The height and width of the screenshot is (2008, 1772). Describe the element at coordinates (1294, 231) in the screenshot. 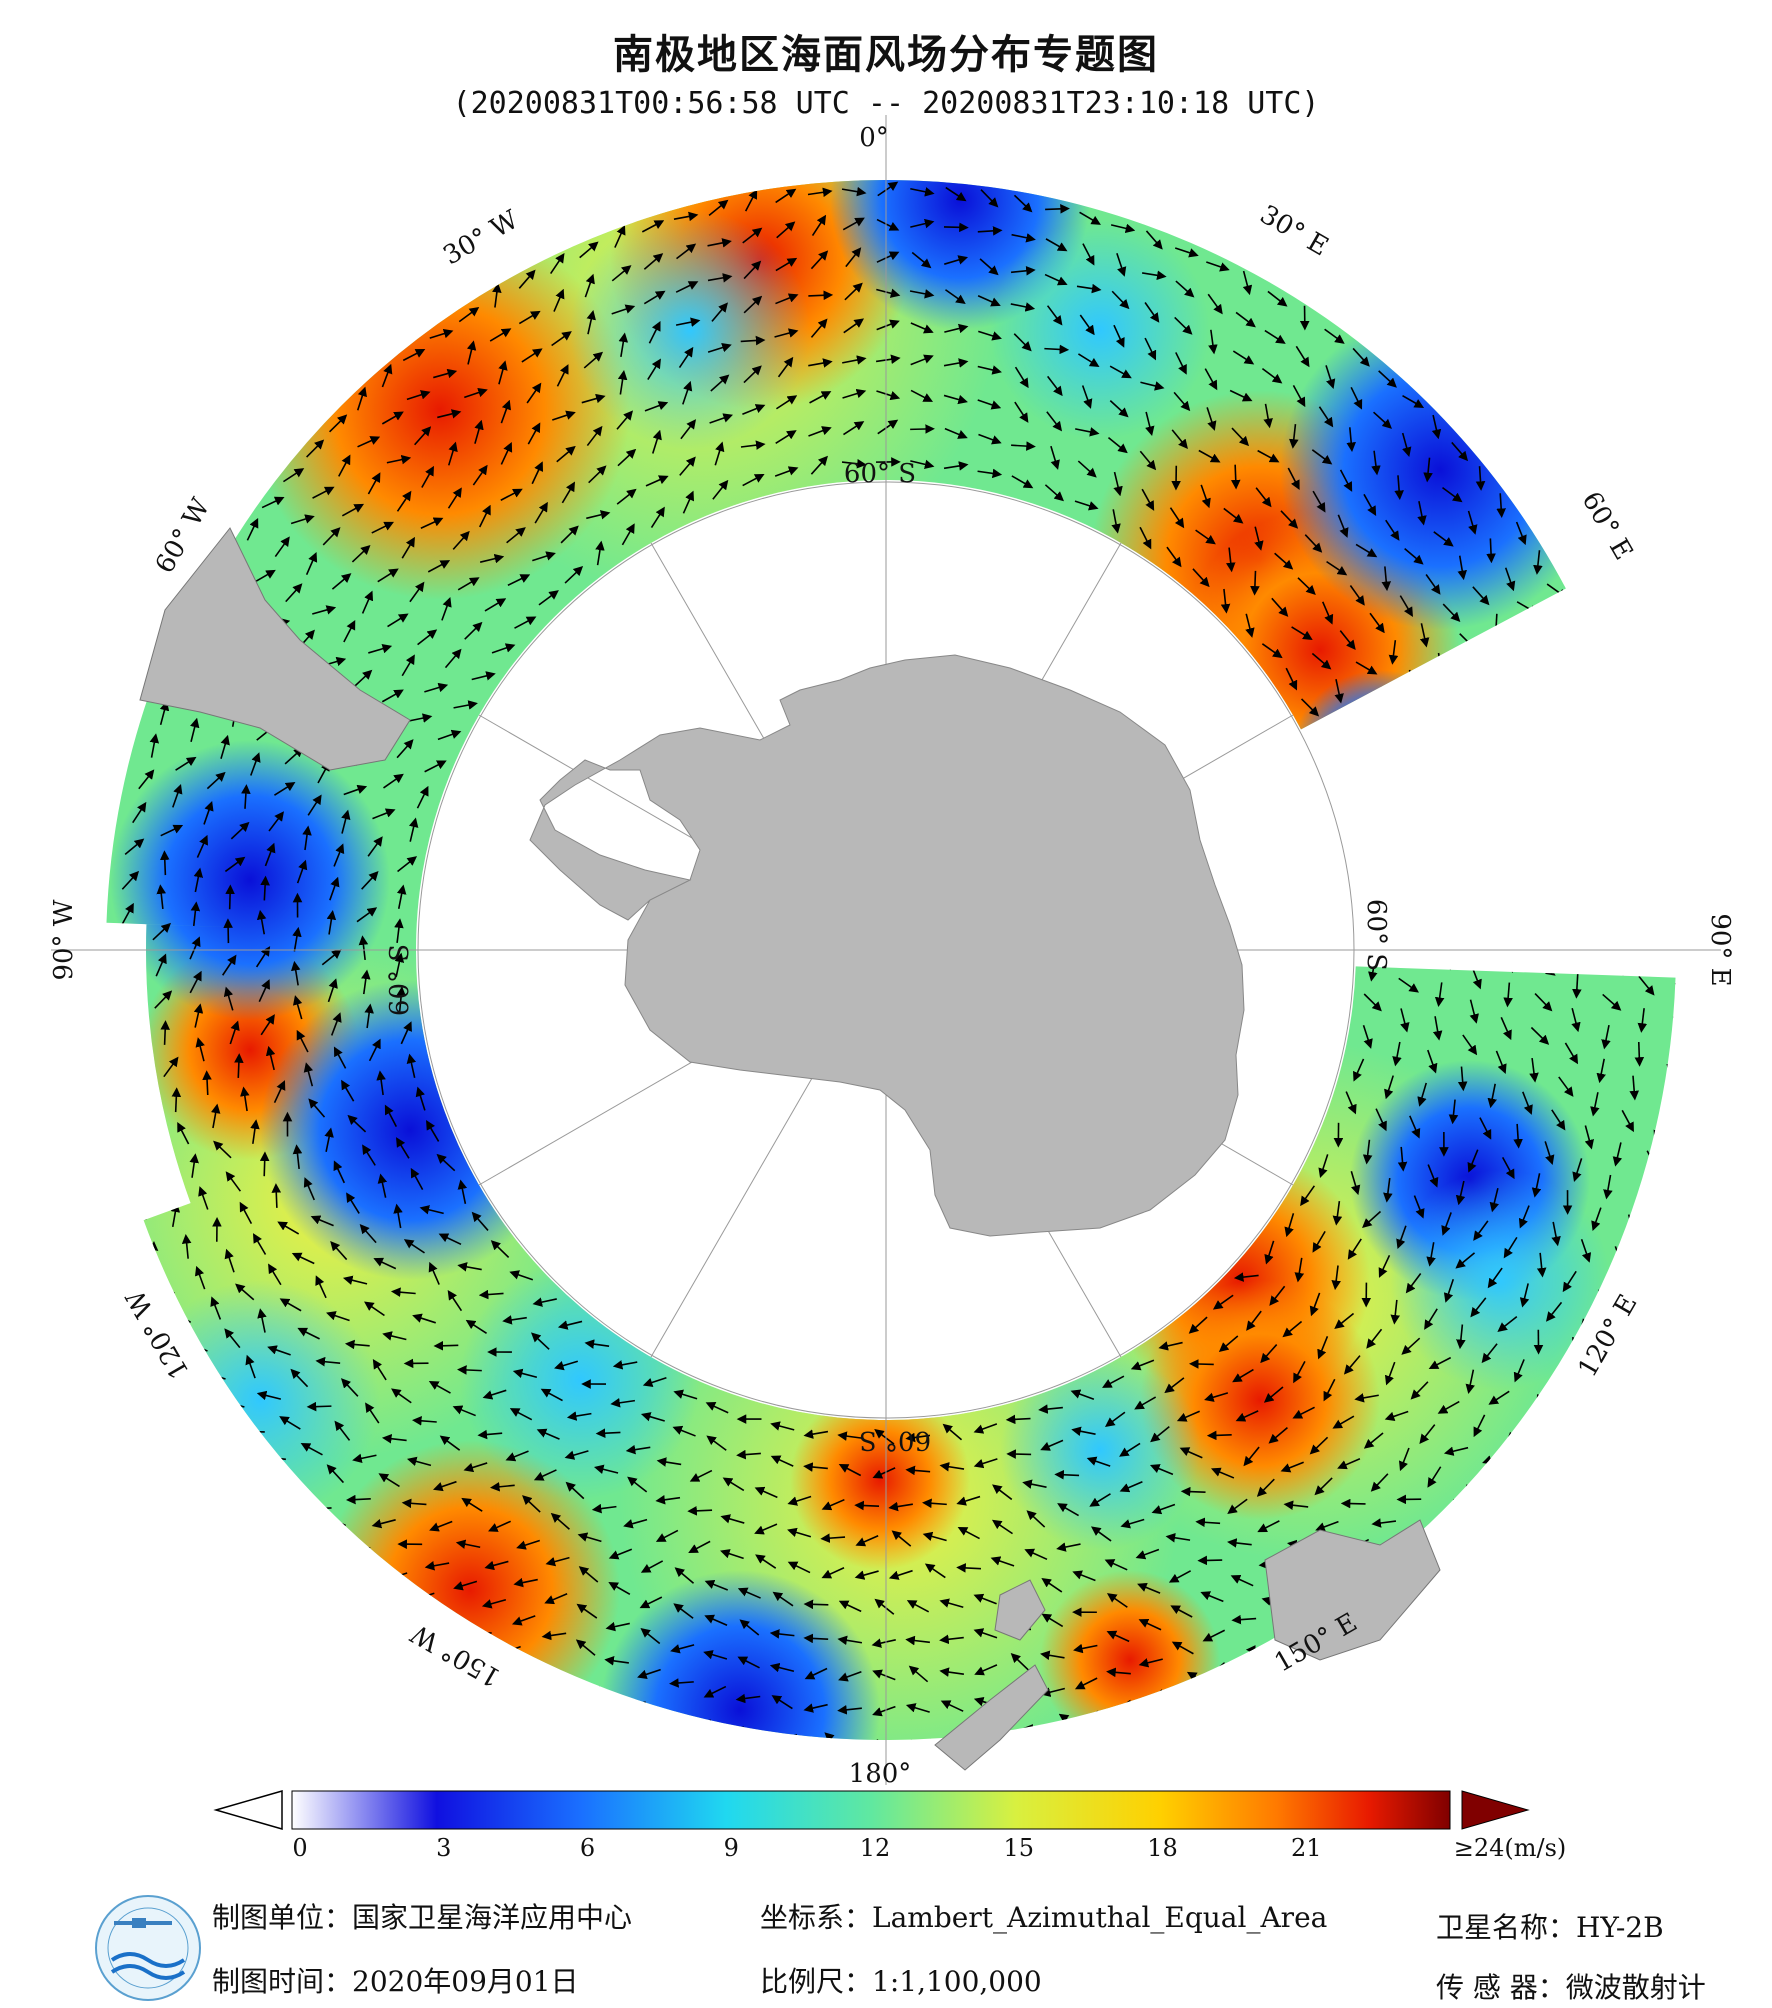

I see `label-lon_30e: 30° E` at that location.